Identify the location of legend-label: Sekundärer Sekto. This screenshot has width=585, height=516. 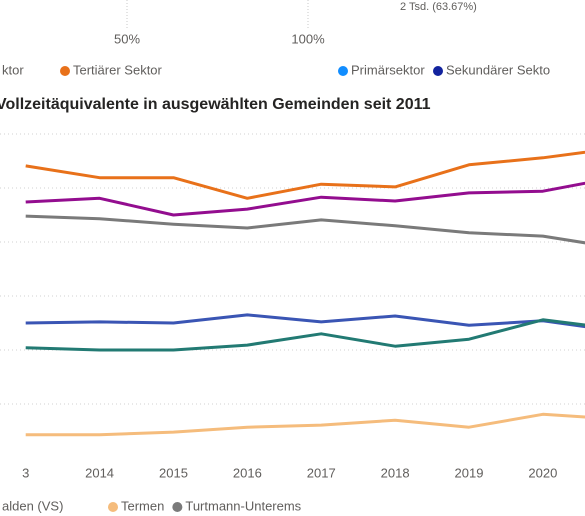
(498, 69).